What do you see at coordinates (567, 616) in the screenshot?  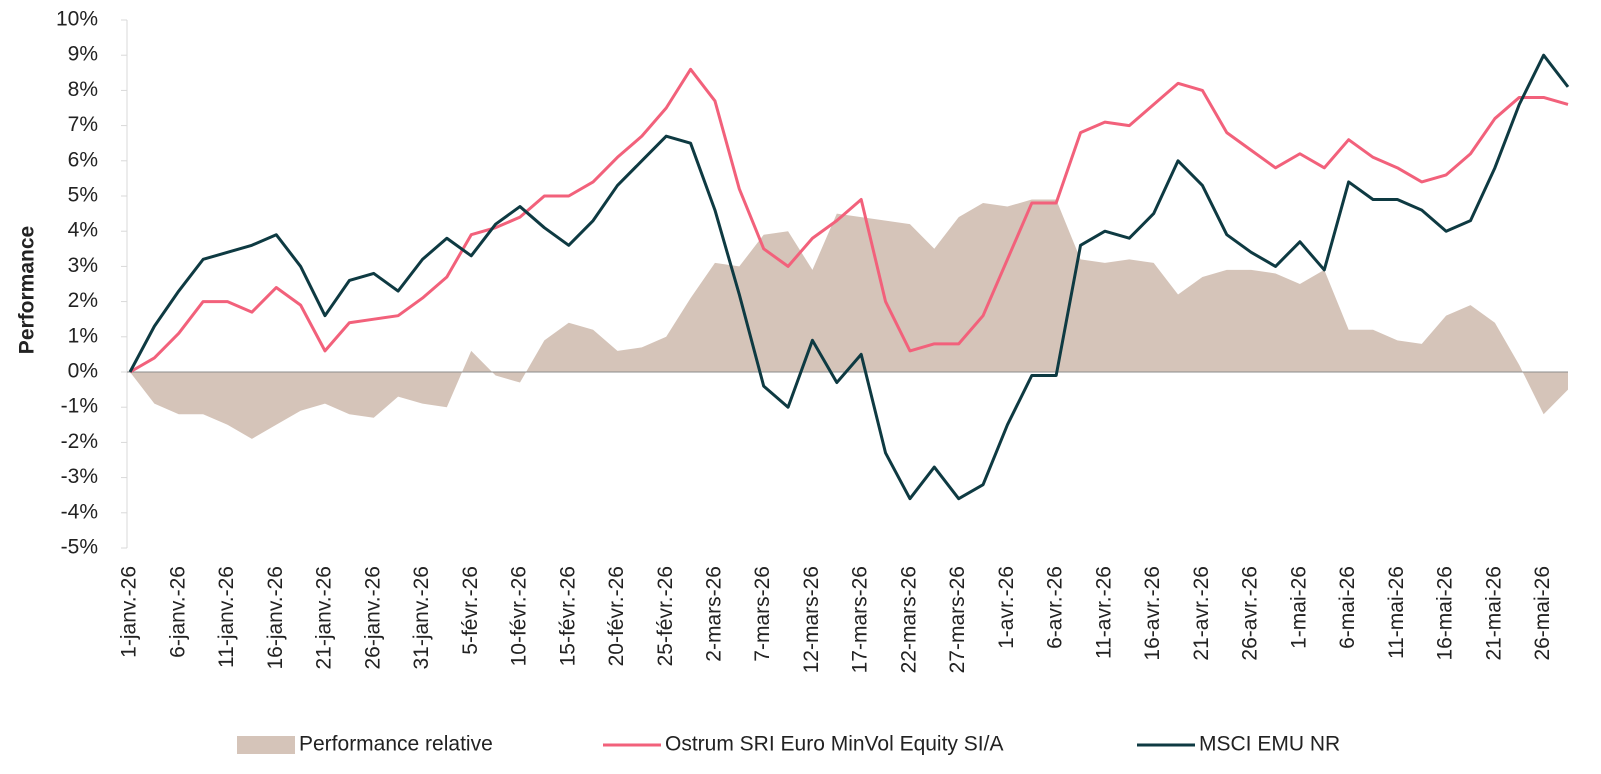 I see `x-tick-label: 15-févr.-26` at bounding box center [567, 616].